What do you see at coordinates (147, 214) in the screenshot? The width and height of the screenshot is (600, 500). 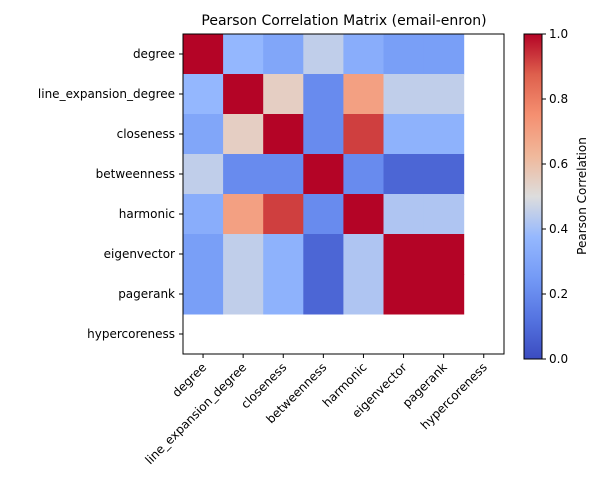 I see `row-tick-label: harmonic` at bounding box center [147, 214].